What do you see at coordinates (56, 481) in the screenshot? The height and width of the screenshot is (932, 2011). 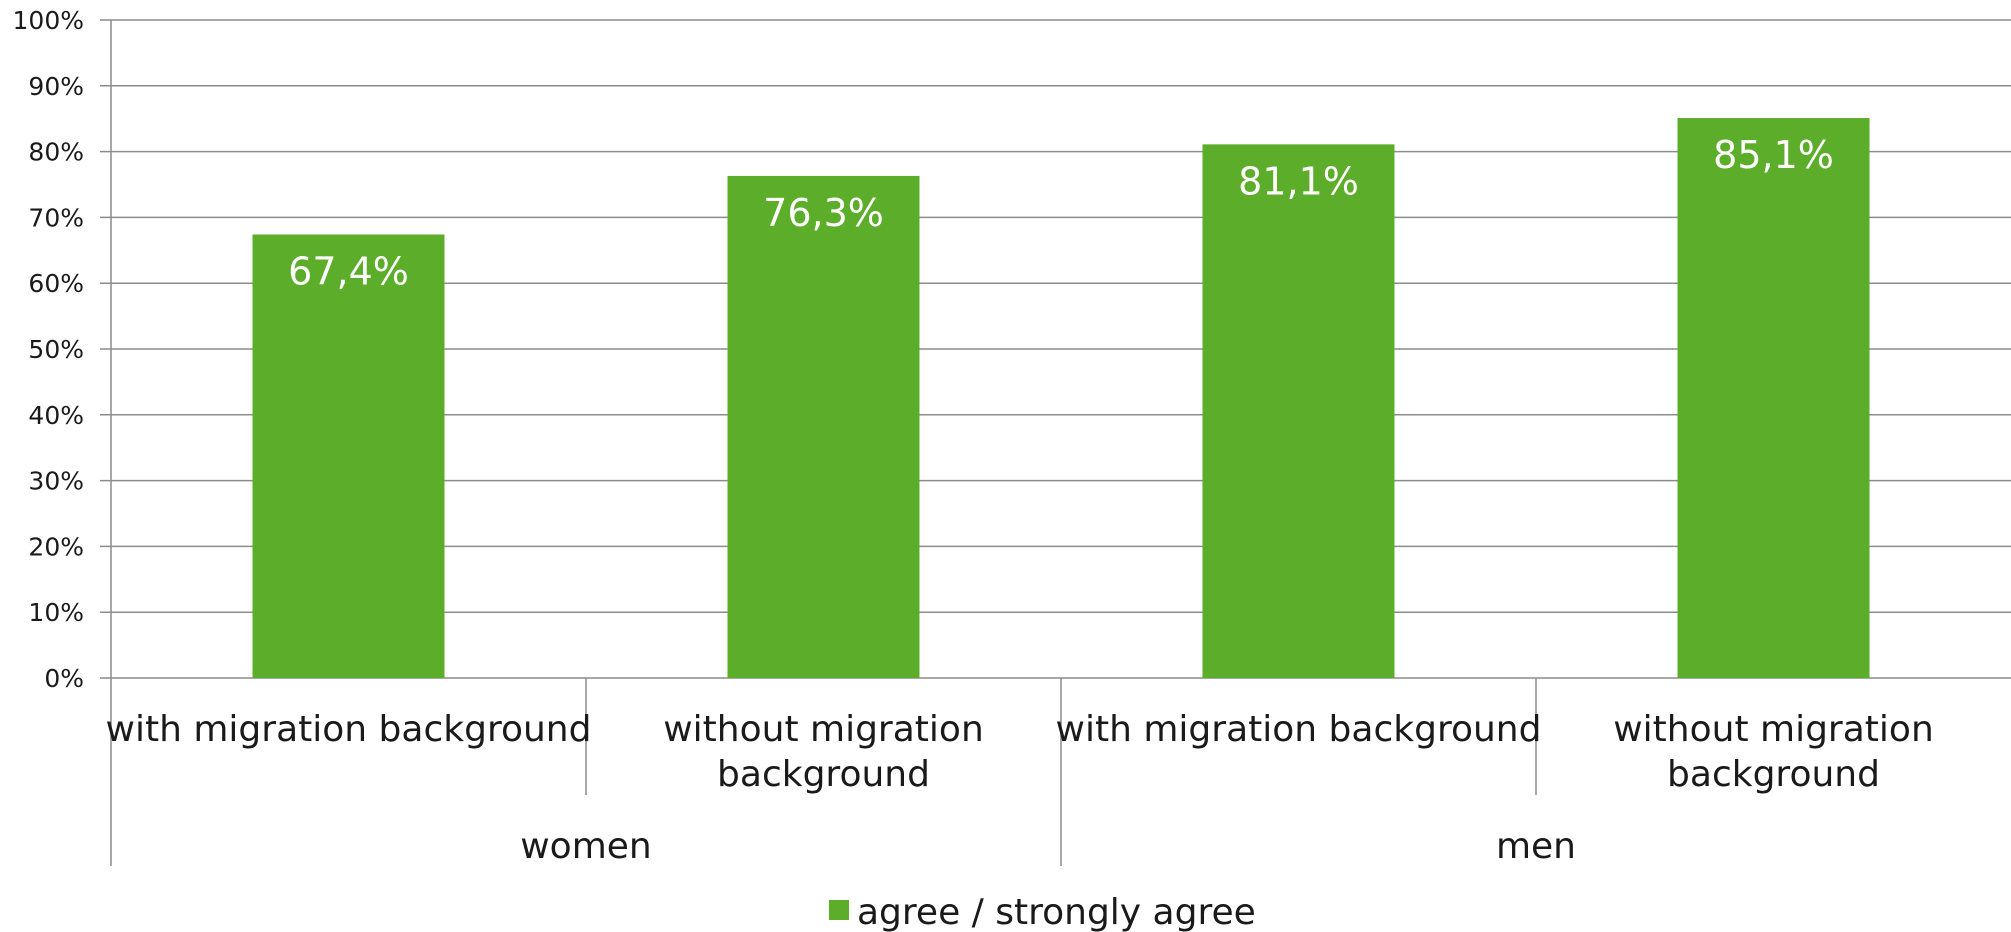 I see `y-tick-label: 30%` at bounding box center [56, 481].